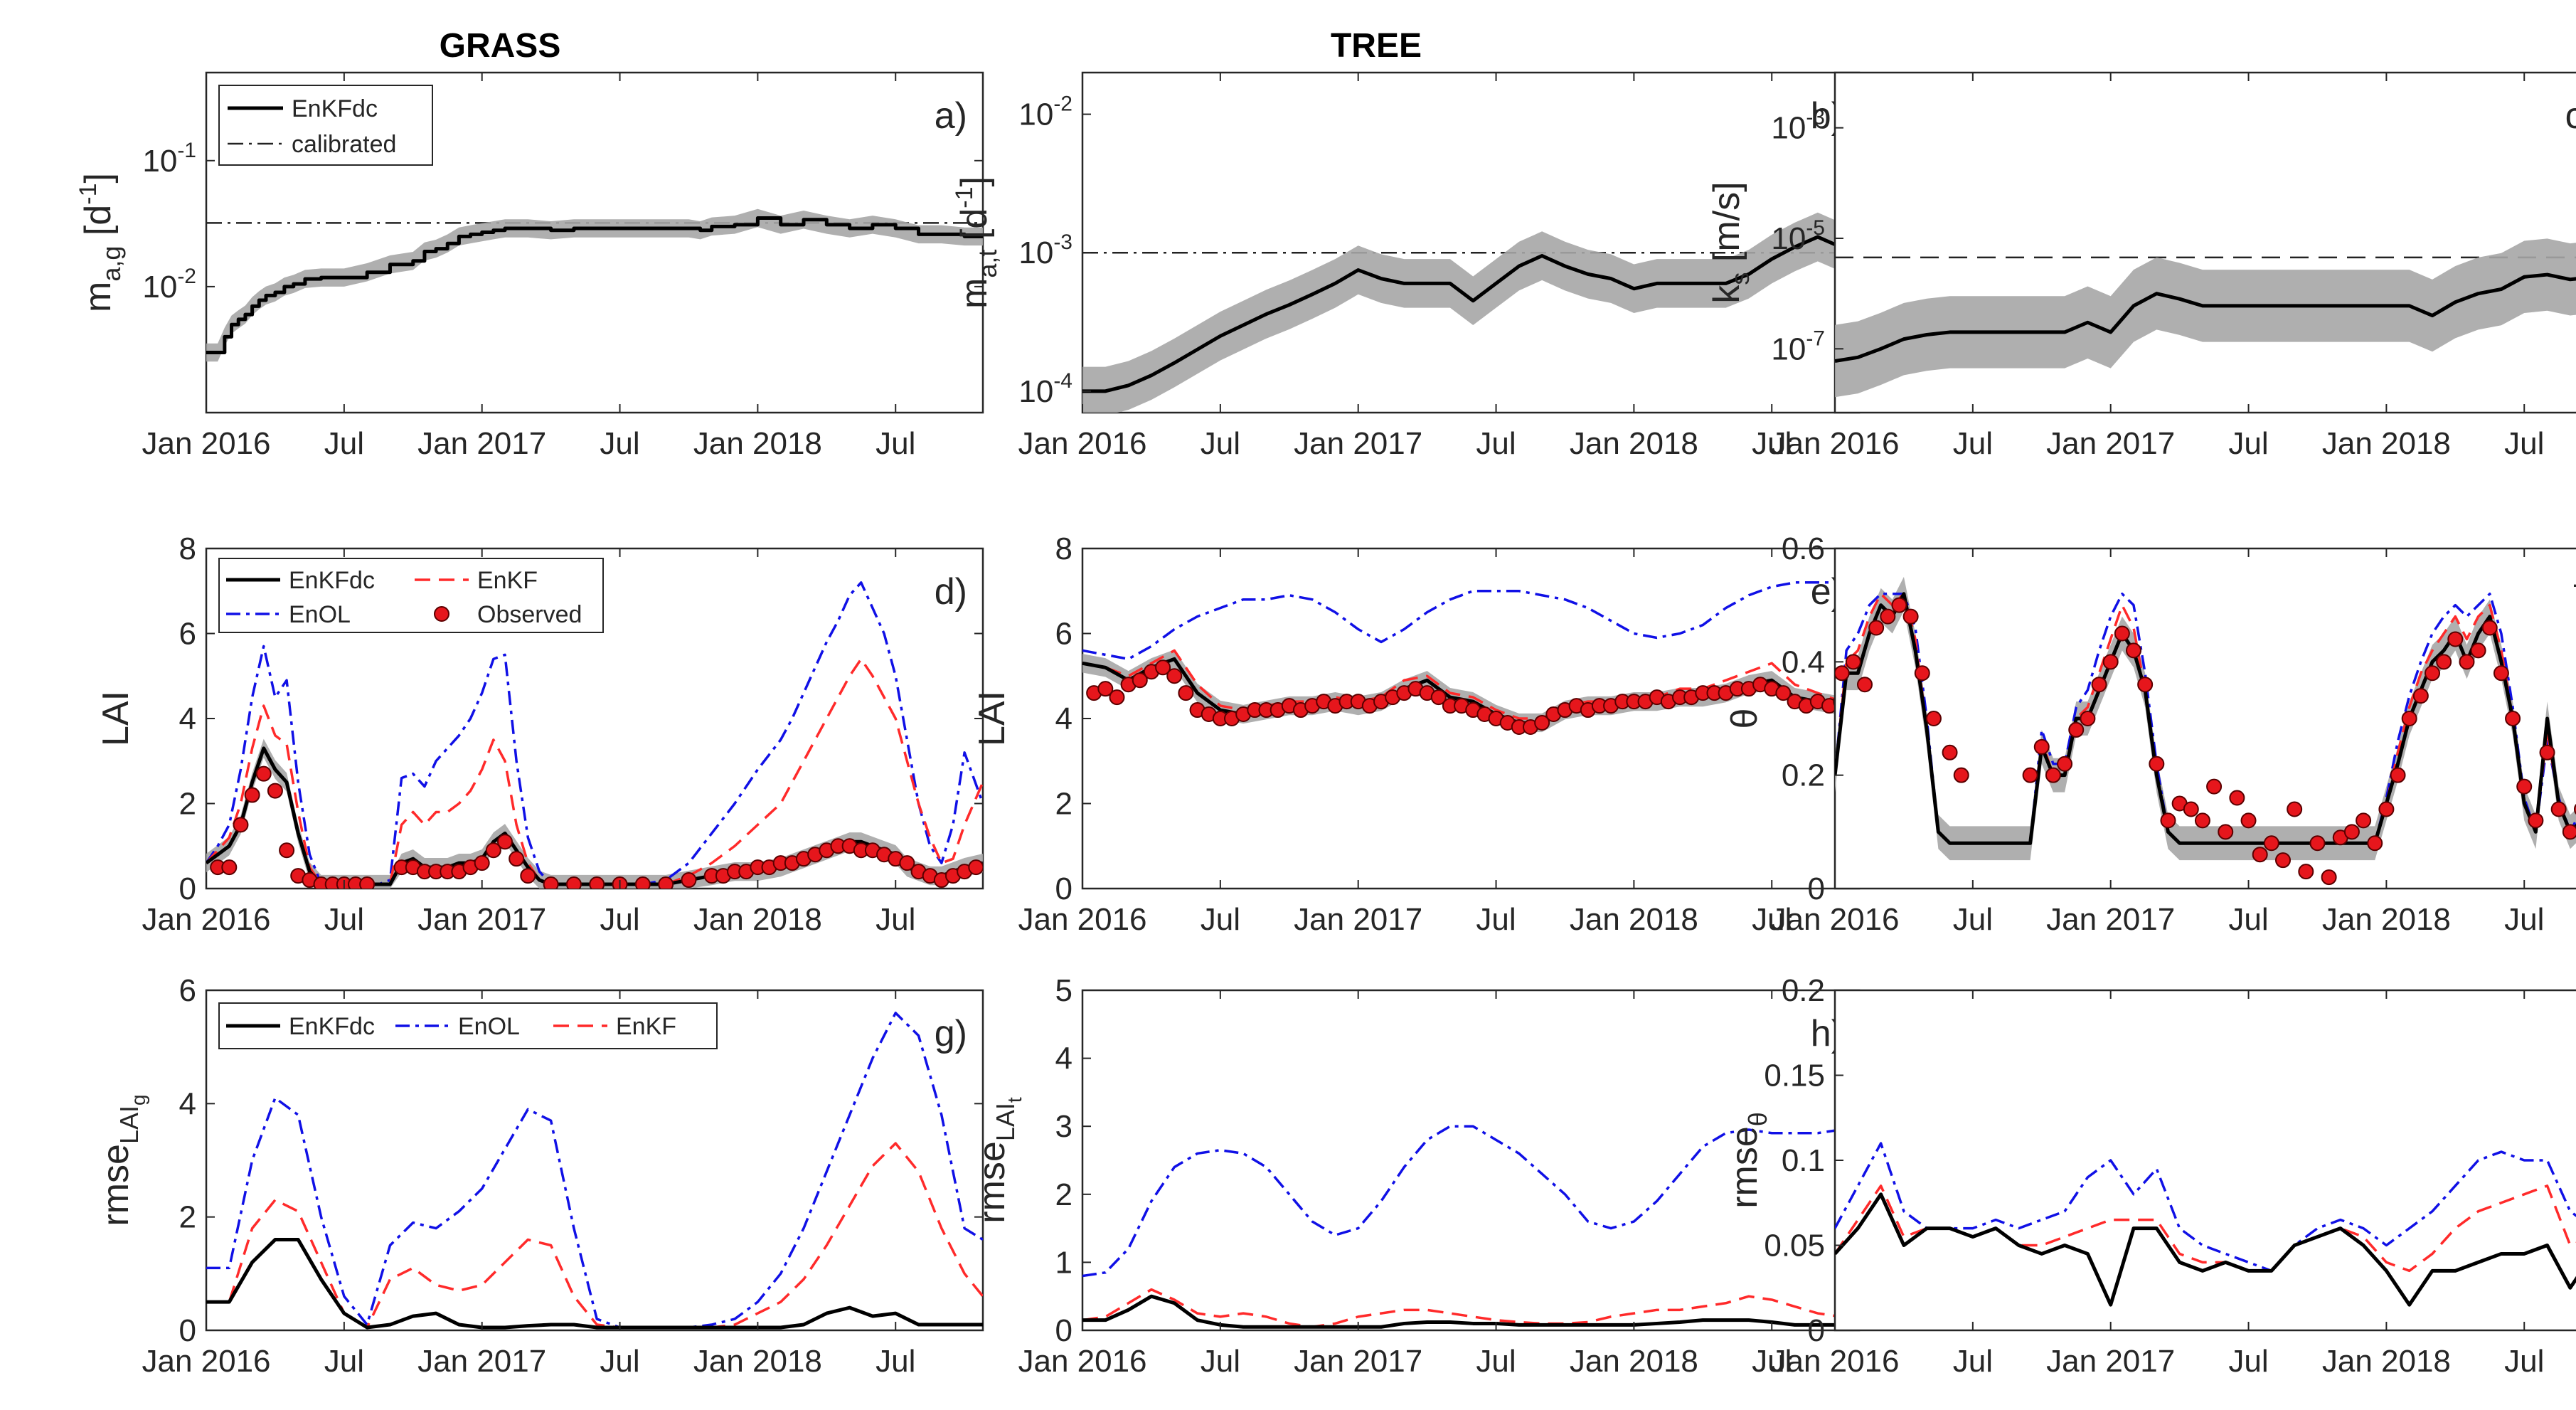 This screenshot has height=1410, width=2576. I want to click on y-tick-label: 6, so click(1064, 634).